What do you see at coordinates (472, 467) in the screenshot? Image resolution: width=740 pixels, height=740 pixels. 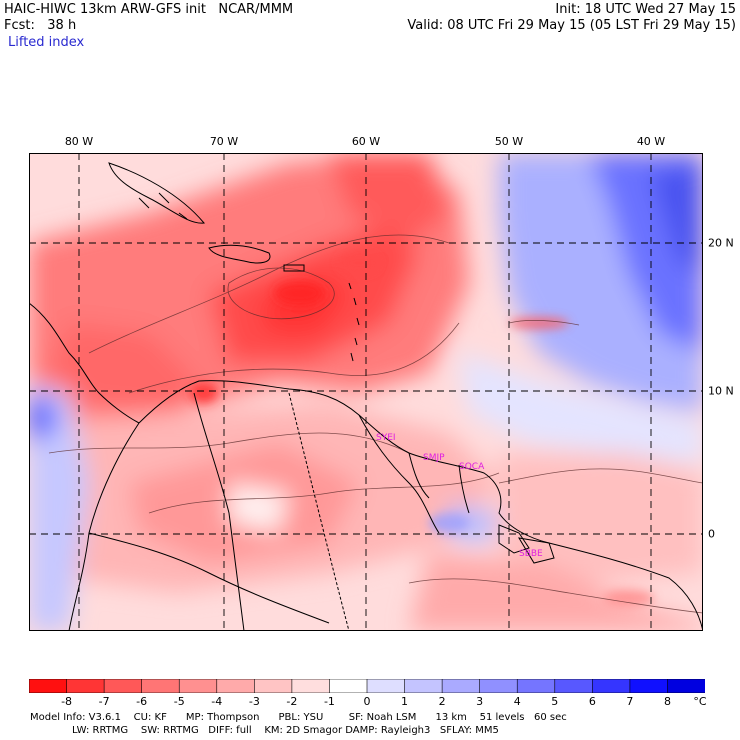 I see `station-soca: SOCA` at bounding box center [472, 467].